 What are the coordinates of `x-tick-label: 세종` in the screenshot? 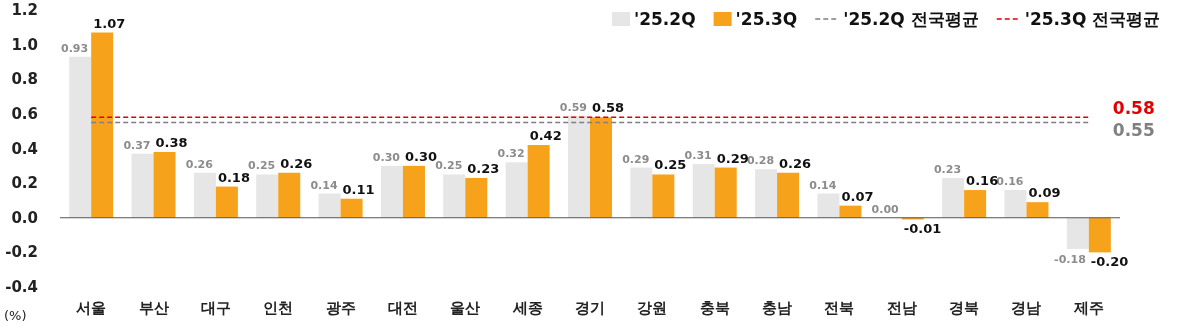 It's located at (527, 308).